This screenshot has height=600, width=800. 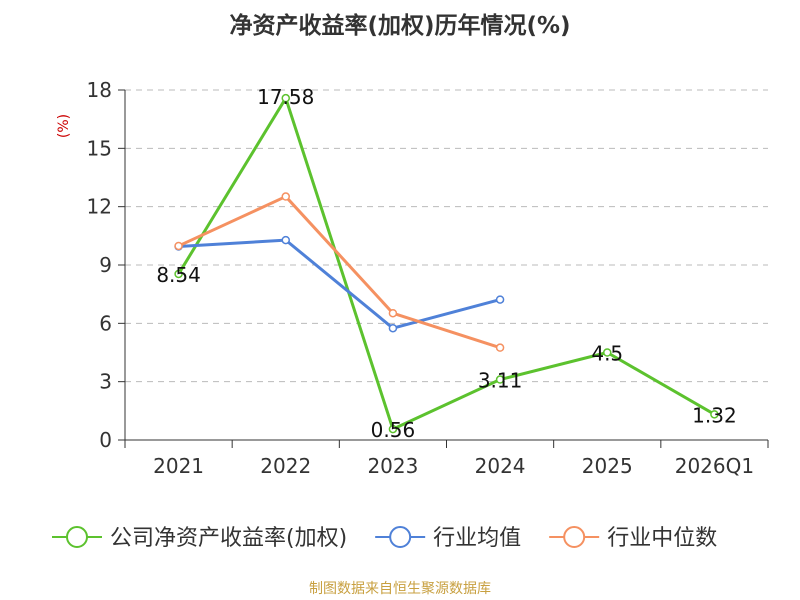 I want to click on data-label: 3.11, so click(x=500, y=381).